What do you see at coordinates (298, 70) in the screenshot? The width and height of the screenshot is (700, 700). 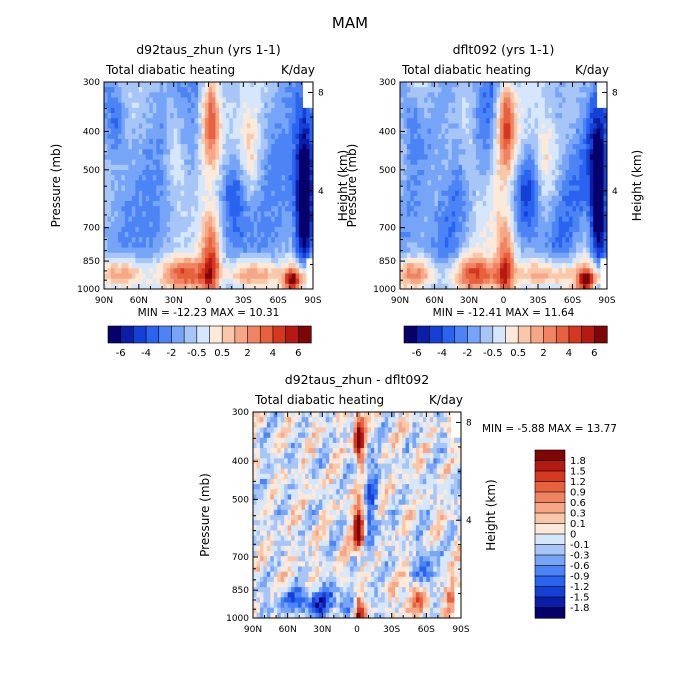 I see `panel-right-subtitle: K/day` at bounding box center [298, 70].